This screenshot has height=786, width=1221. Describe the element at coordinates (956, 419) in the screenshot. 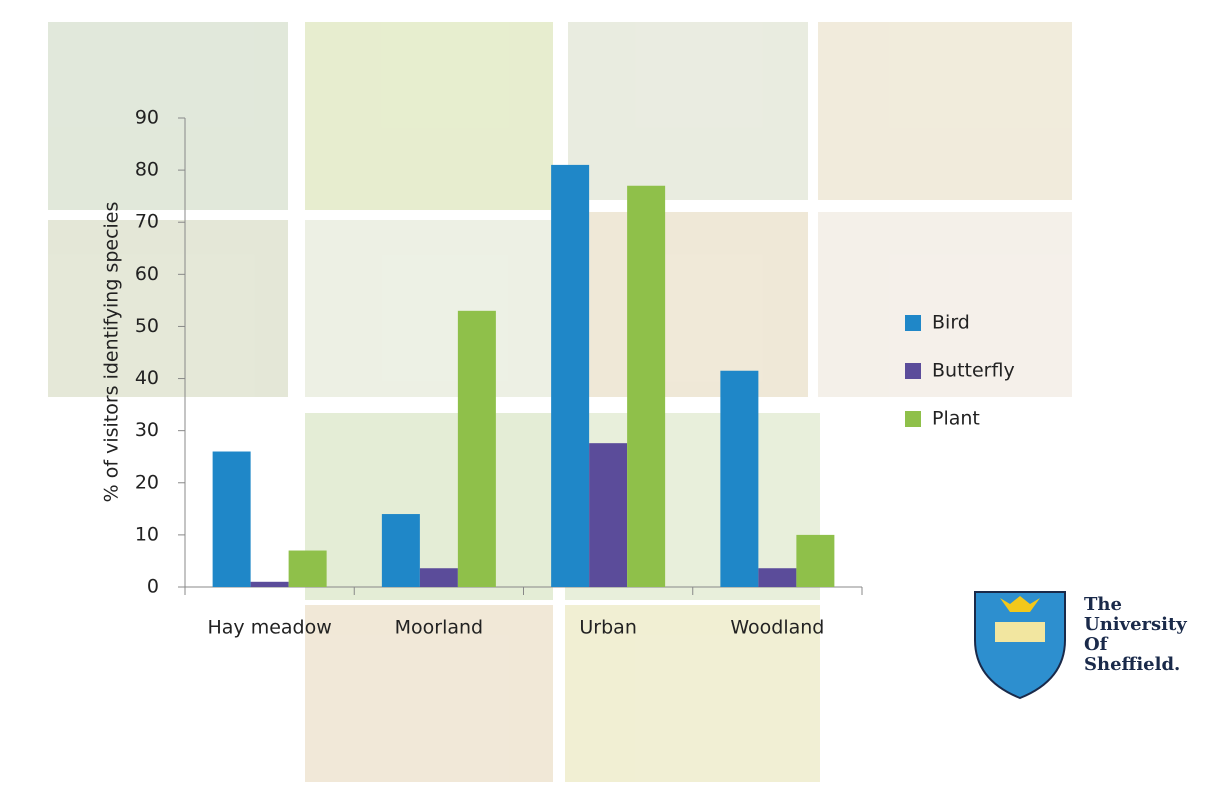

I see `legend-label: Plant` at that location.